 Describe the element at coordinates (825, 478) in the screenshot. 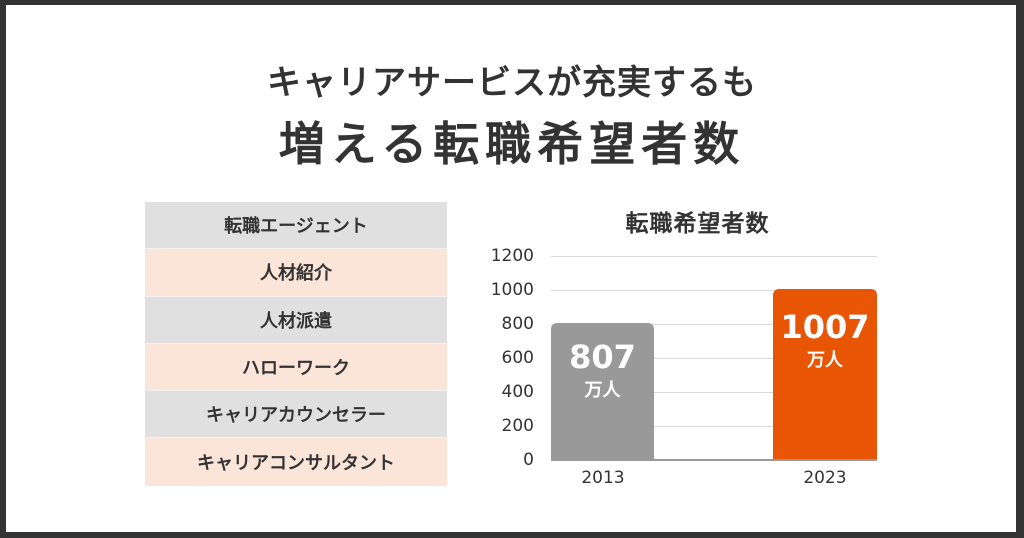

I see `x-tick-2023: 2023` at that location.